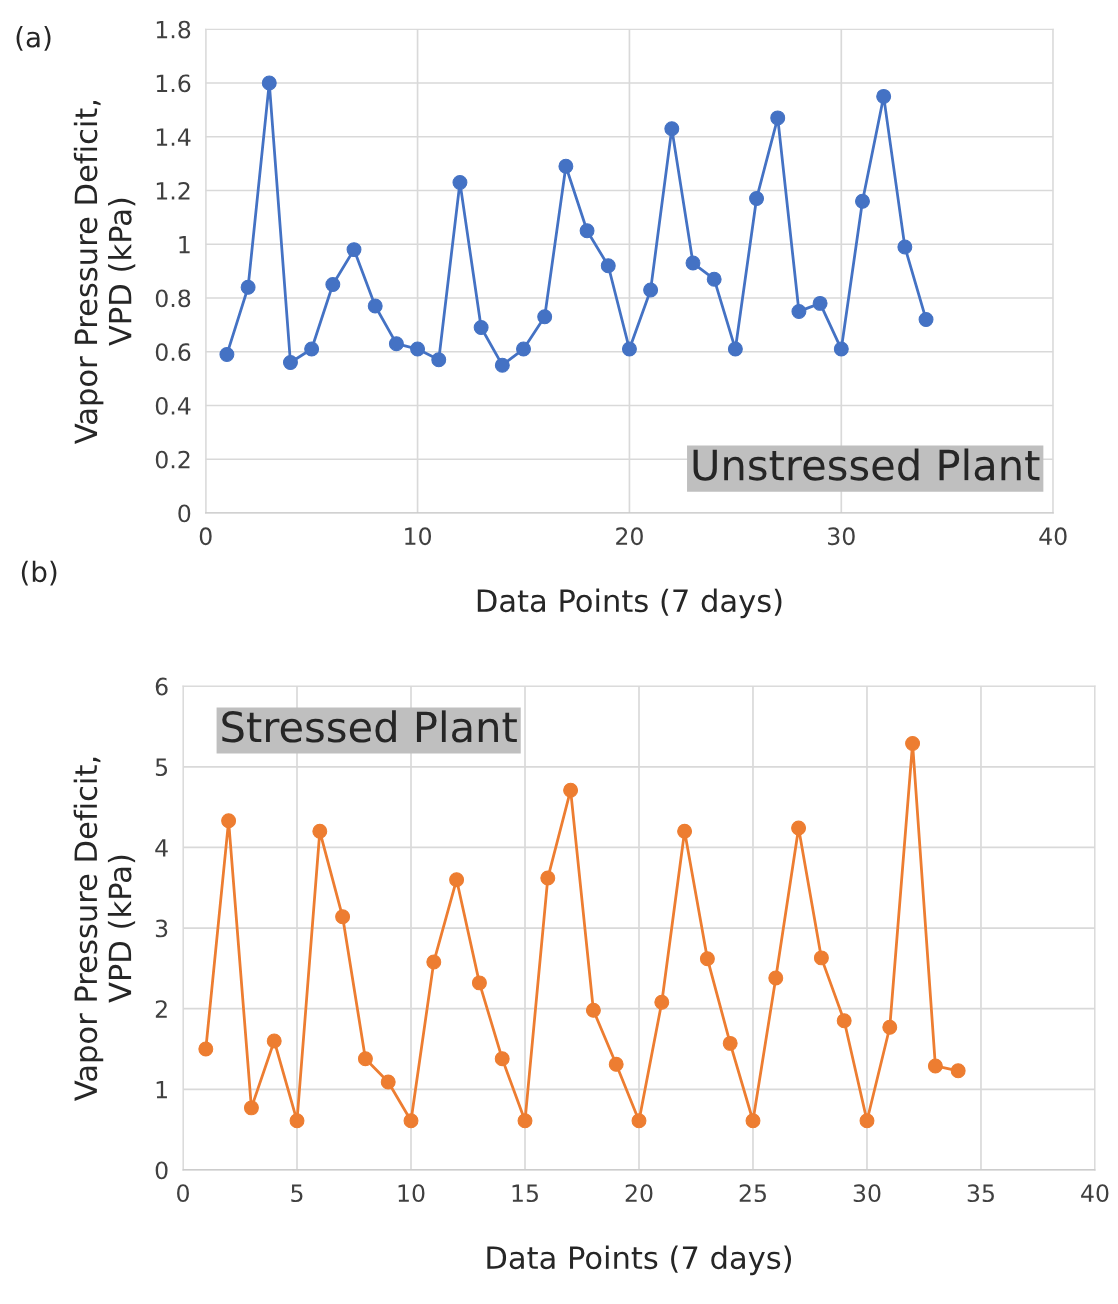  I want to click on y-tick-label: 6, so click(161, 686).